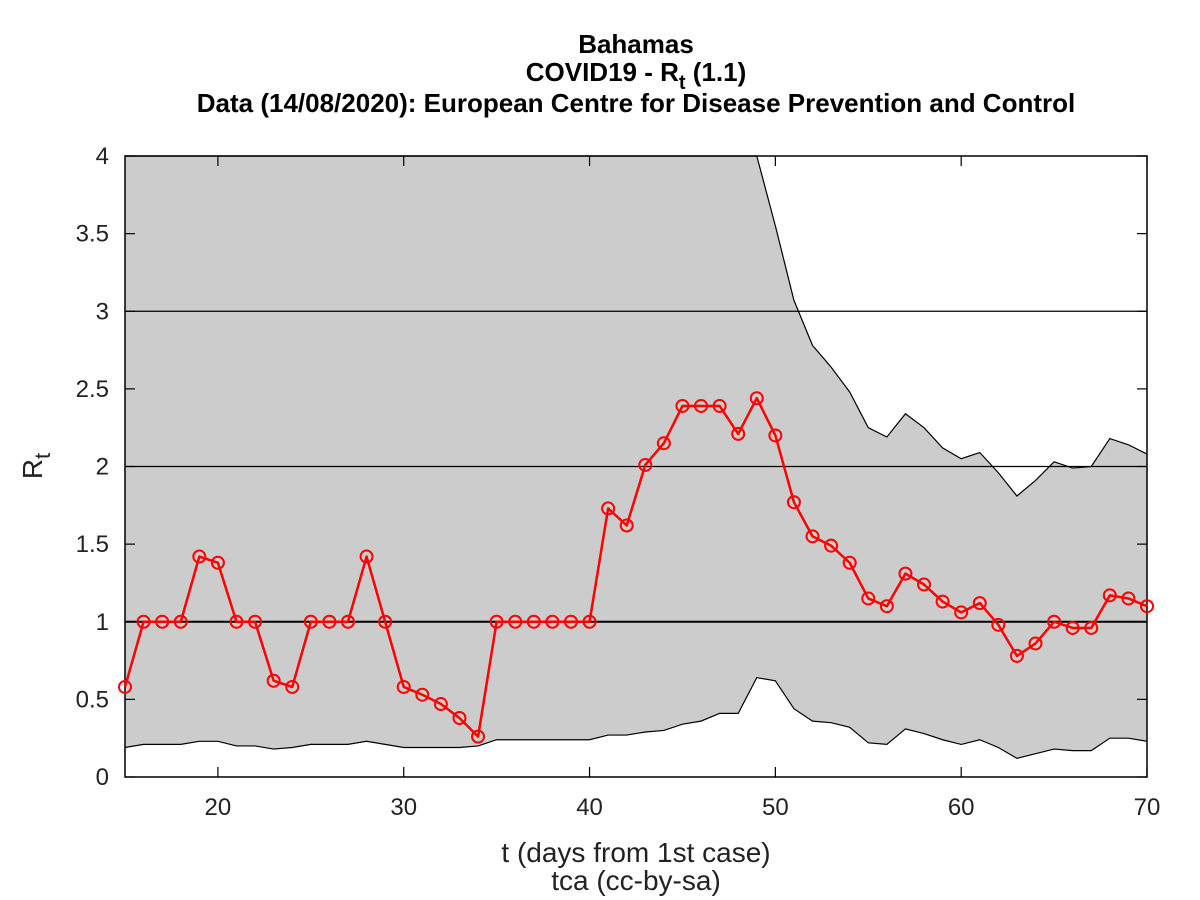 The image size is (1200, 900). I want to click on chart-title-metric: COVID19 - Rt (1.1), so click(636, 75).